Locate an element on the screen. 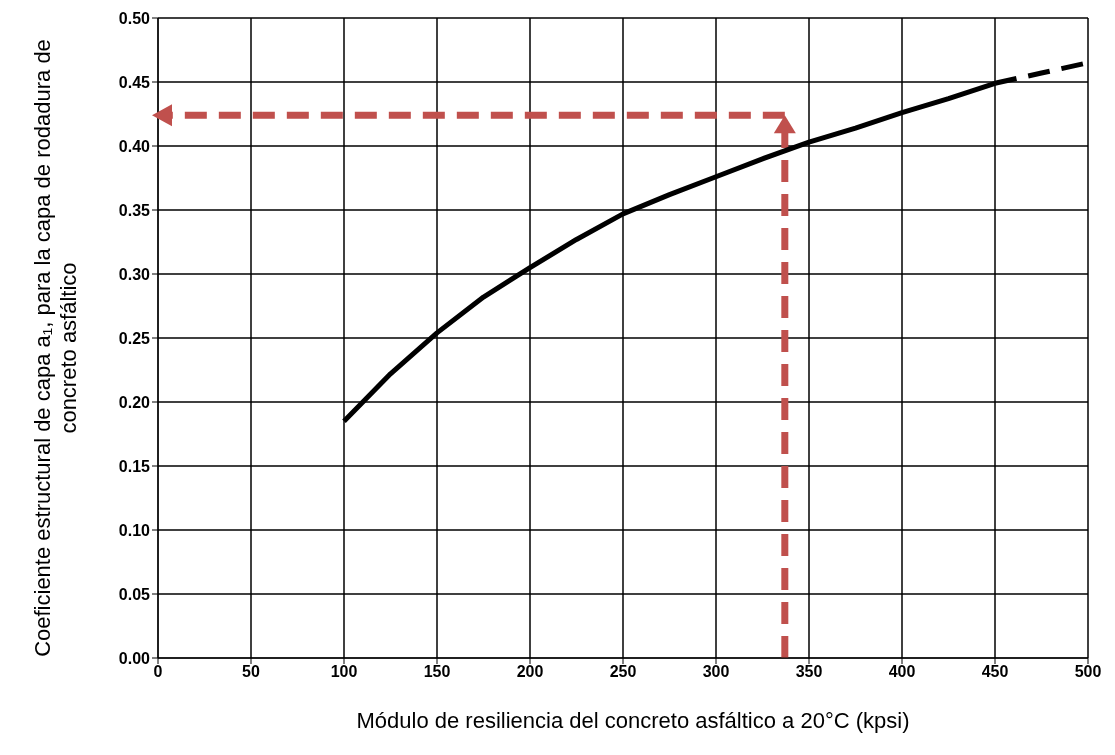 The image size is (1115, 755). x-tick-label: 50 is located at coordinates (251, 672).